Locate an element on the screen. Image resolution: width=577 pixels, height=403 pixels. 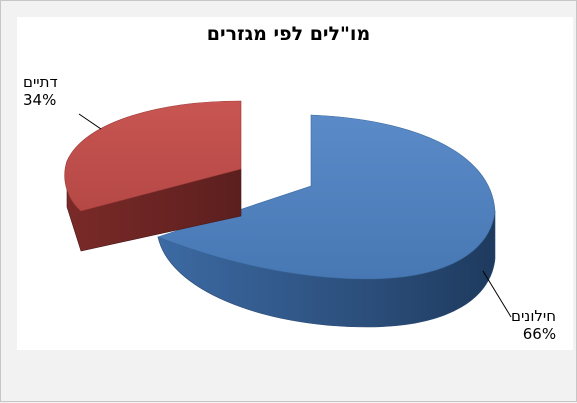
leader-line-secular is located at coordinates (497, 294).